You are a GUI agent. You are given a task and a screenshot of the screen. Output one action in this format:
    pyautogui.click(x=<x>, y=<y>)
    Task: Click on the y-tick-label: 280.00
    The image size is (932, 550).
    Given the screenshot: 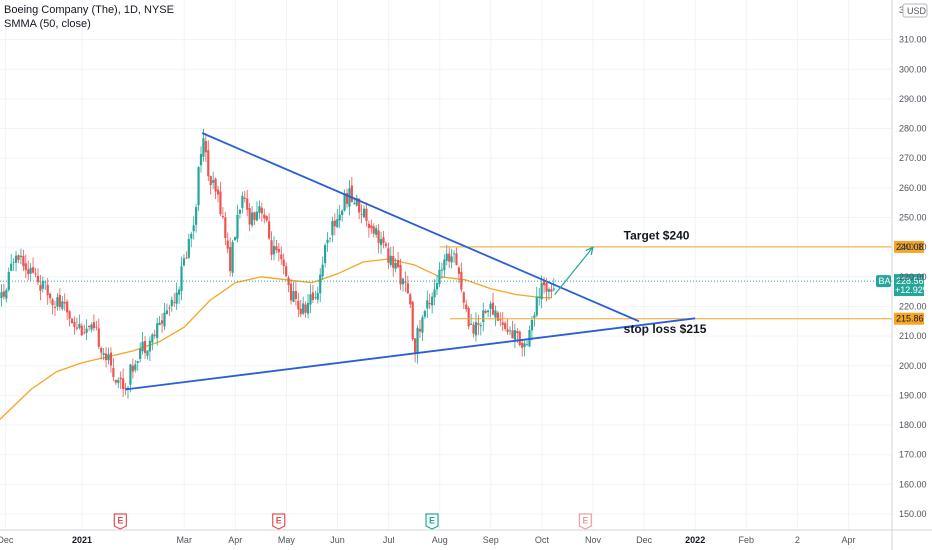 What is the action you would take?
    pyautogui.click(x=913, y=129)
    